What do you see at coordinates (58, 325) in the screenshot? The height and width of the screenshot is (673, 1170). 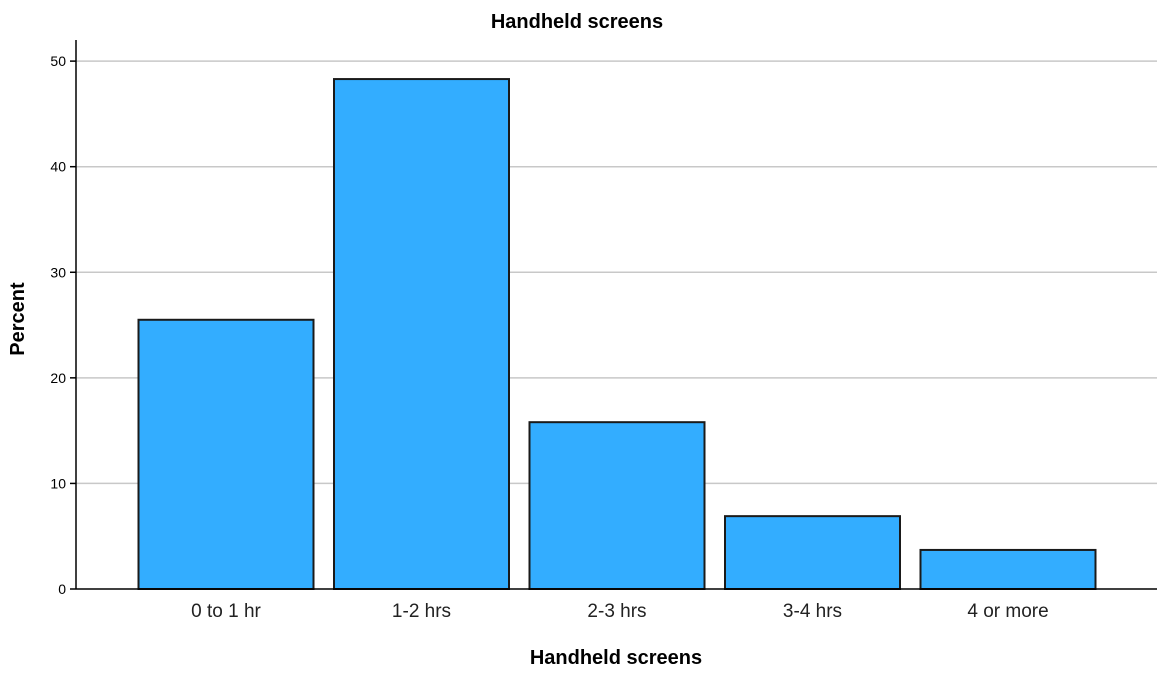 I see `y-tick-labels: 0 10 20 30 40 50` at bounding box center [58, 325].